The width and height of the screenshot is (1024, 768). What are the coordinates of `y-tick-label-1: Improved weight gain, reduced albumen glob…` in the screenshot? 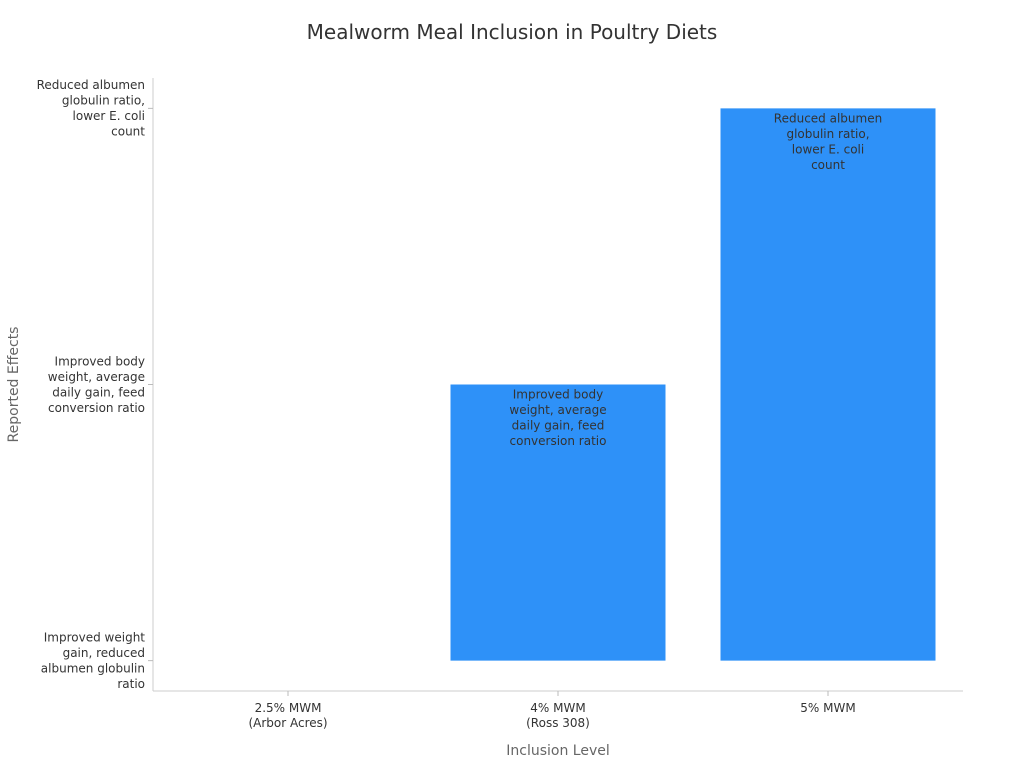 It's located at (93, 660).